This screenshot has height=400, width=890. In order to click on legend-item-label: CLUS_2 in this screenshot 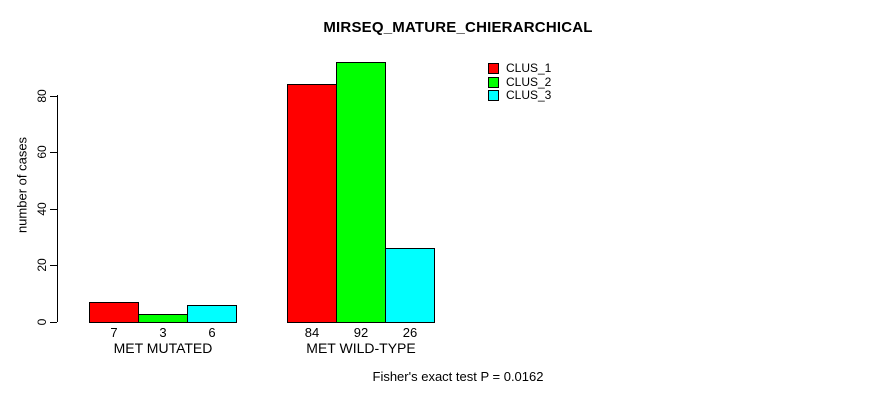, I will do `click(529, 82)`.